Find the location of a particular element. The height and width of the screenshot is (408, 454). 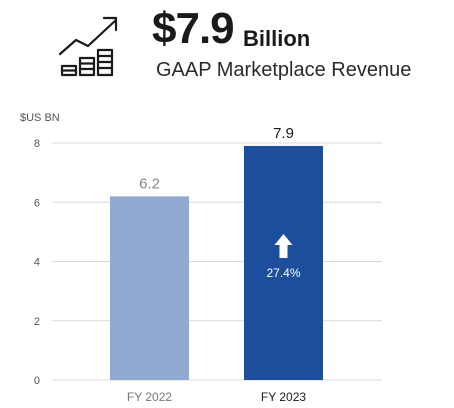

headline-subtitle: GAAP Marketplace Revenue is located at coordinates (284, 70).